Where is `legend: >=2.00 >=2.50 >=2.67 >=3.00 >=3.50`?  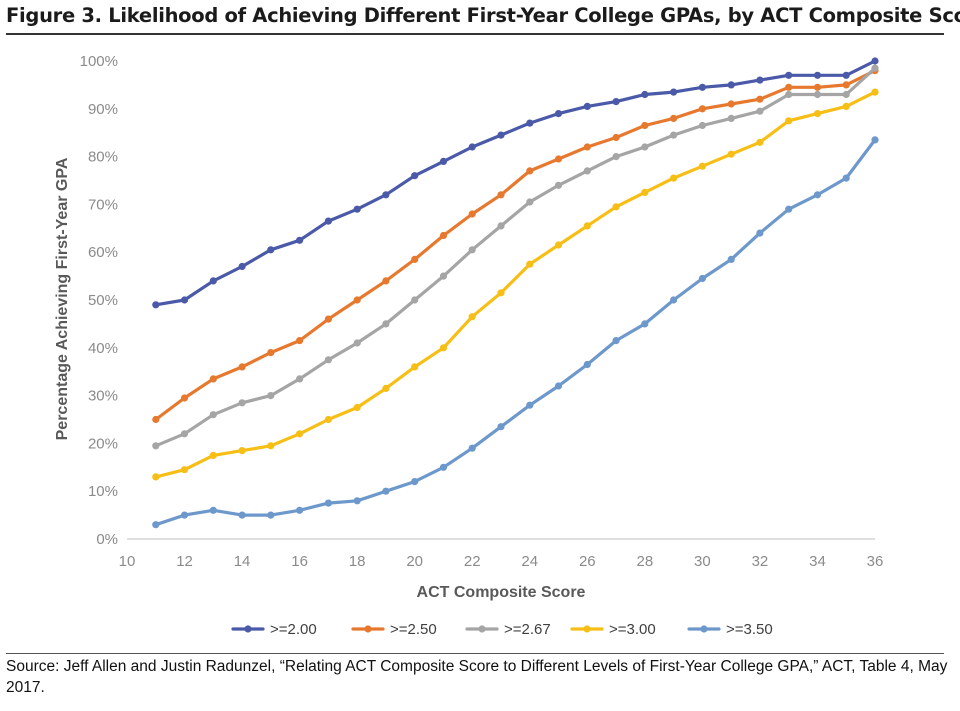 legend: >=2.00 >=2.50 >=2.67 >=3.00 >=3.50 is located at coordinates (502, 629).